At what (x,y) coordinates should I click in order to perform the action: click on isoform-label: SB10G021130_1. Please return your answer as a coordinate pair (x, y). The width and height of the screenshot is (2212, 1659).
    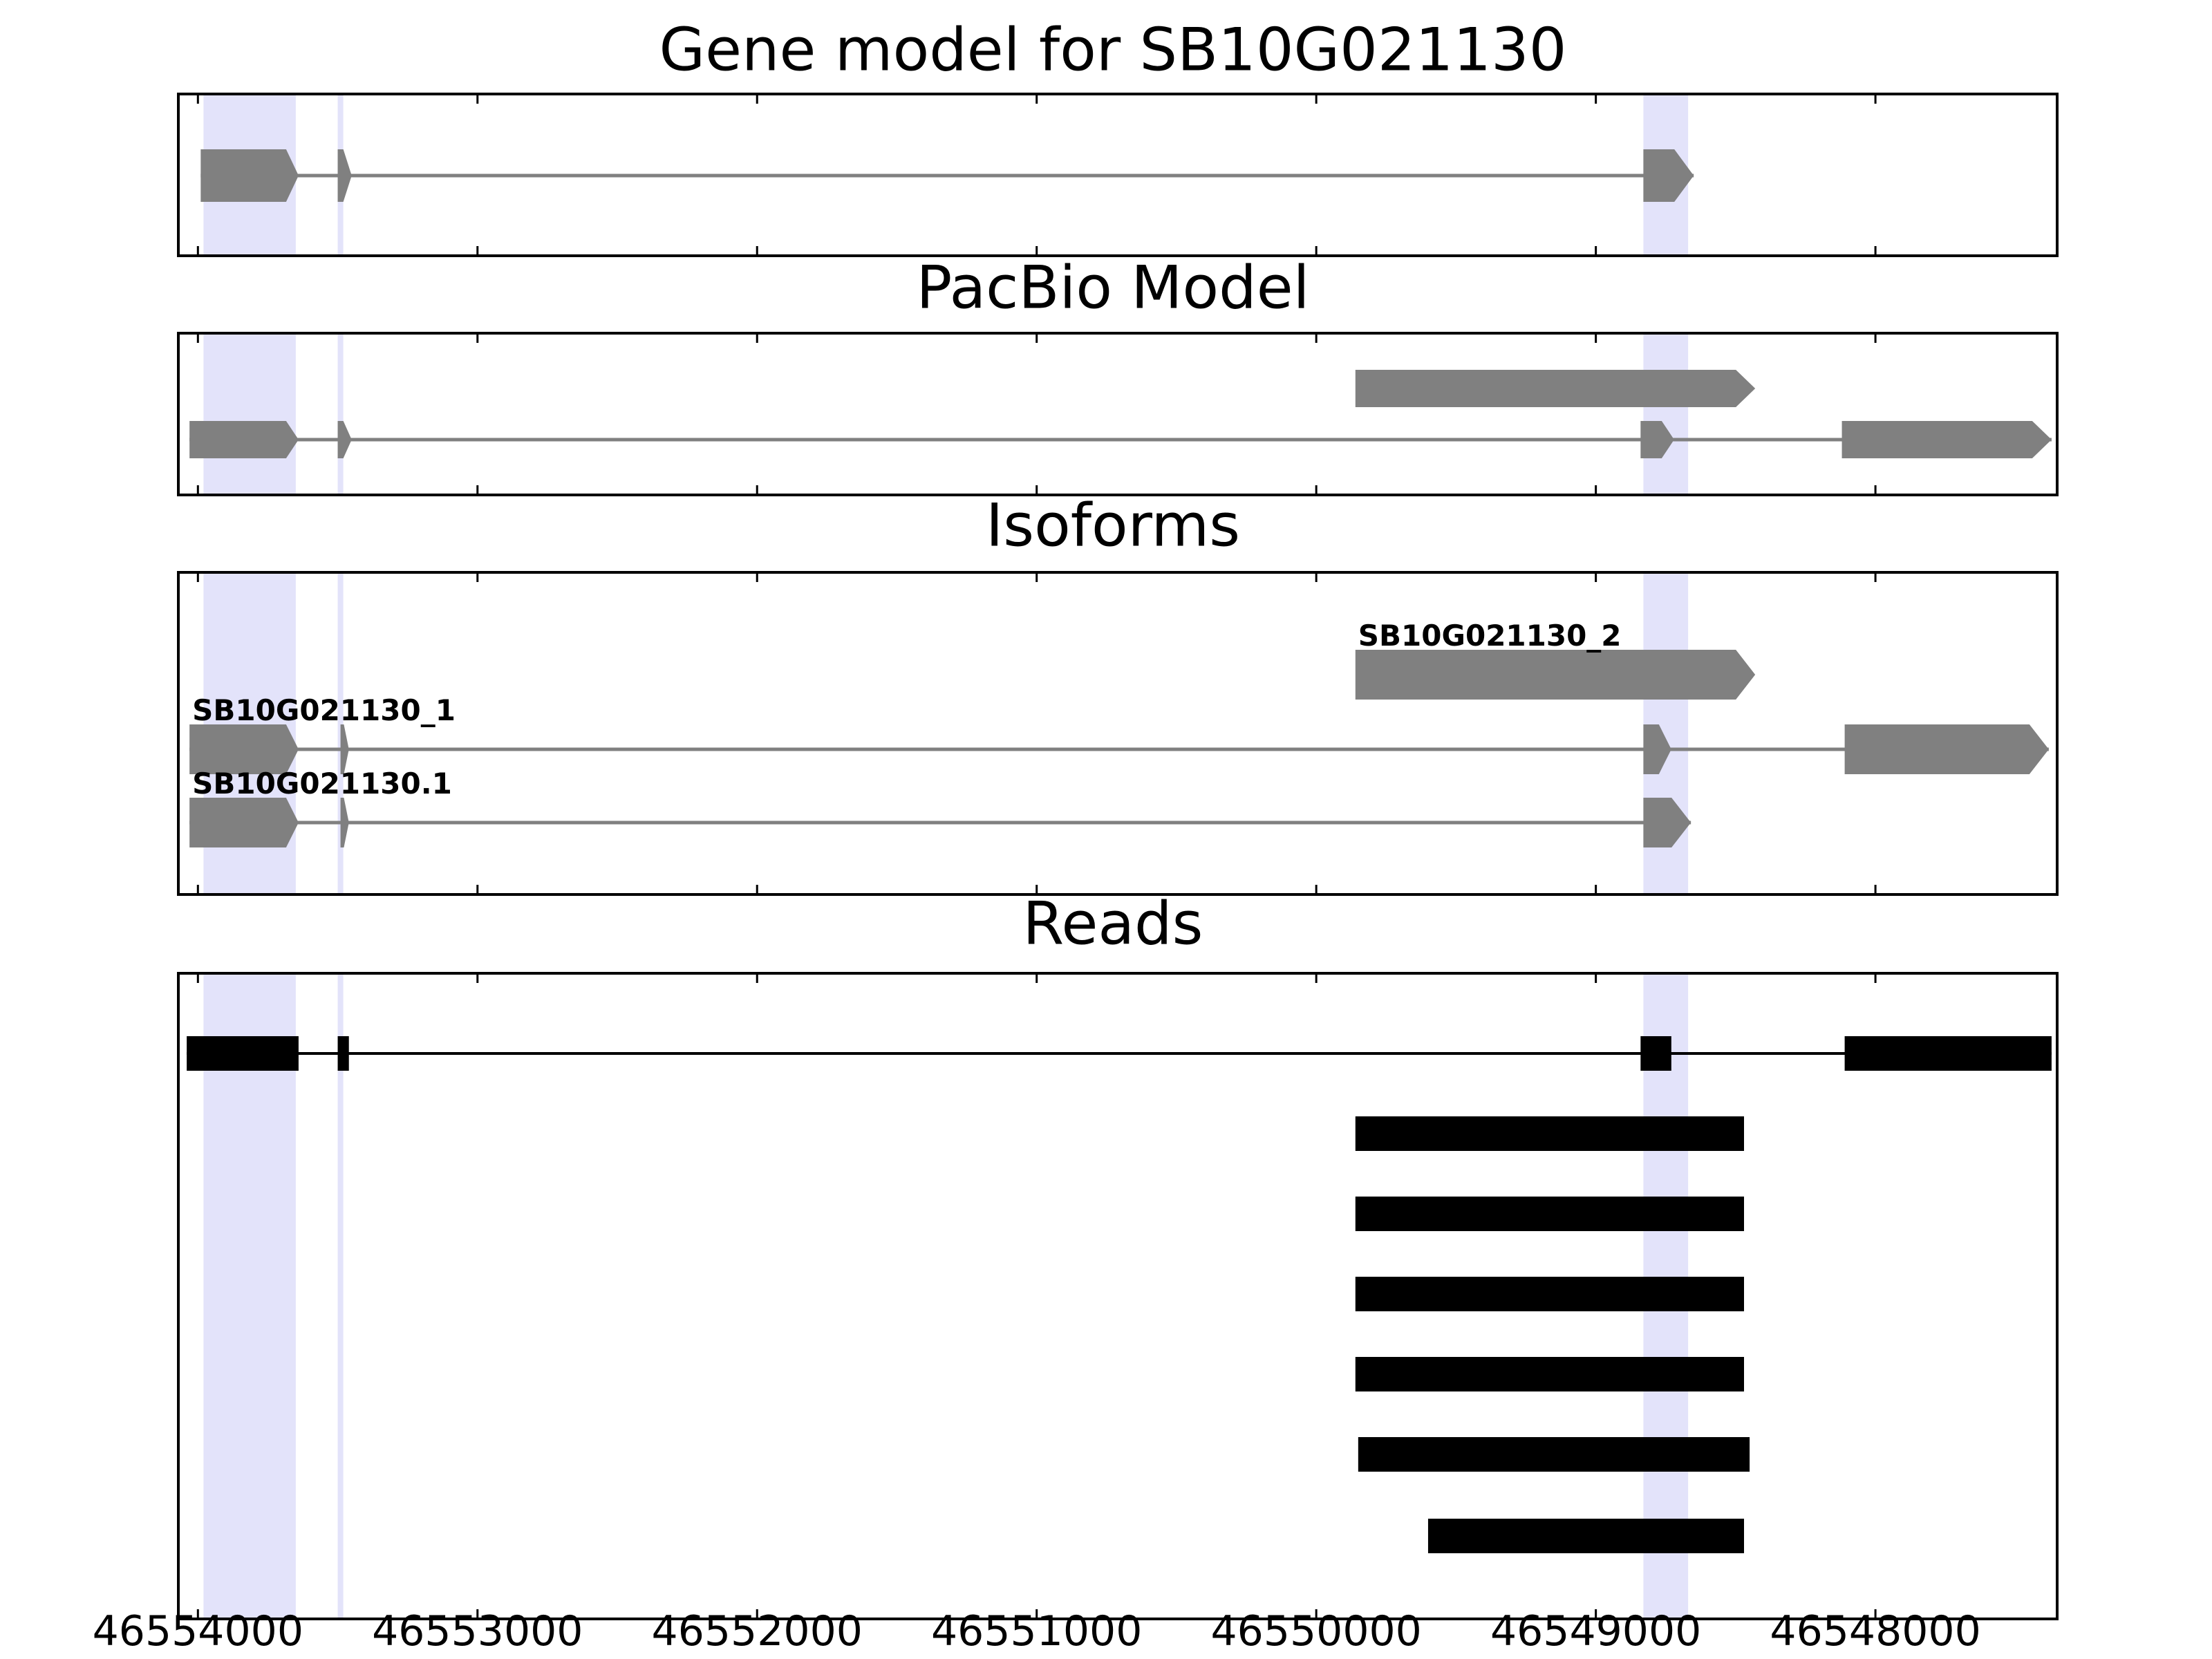
    Looking at the image, I should click on (324, 710).